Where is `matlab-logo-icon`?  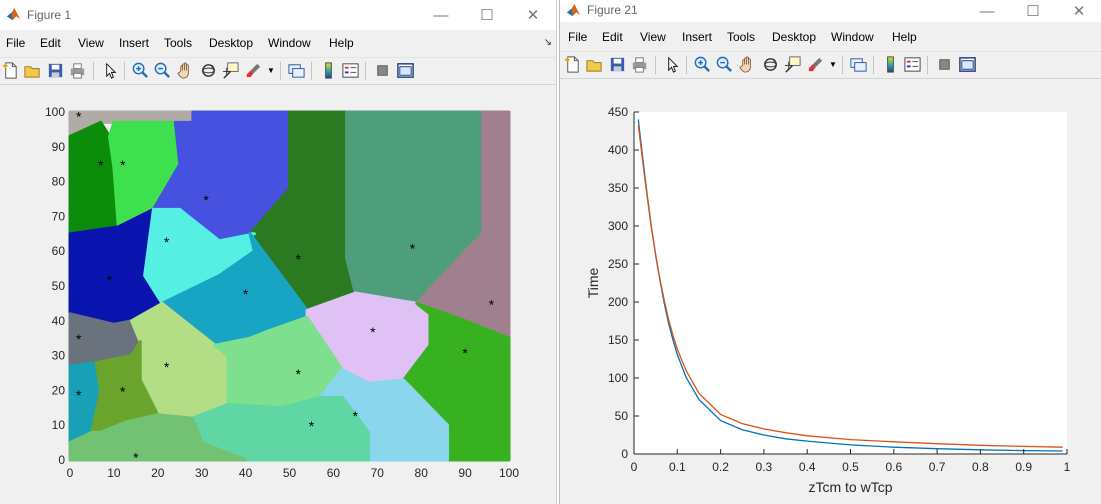
matlab-logo-icon is located at coordinates (573, 10).